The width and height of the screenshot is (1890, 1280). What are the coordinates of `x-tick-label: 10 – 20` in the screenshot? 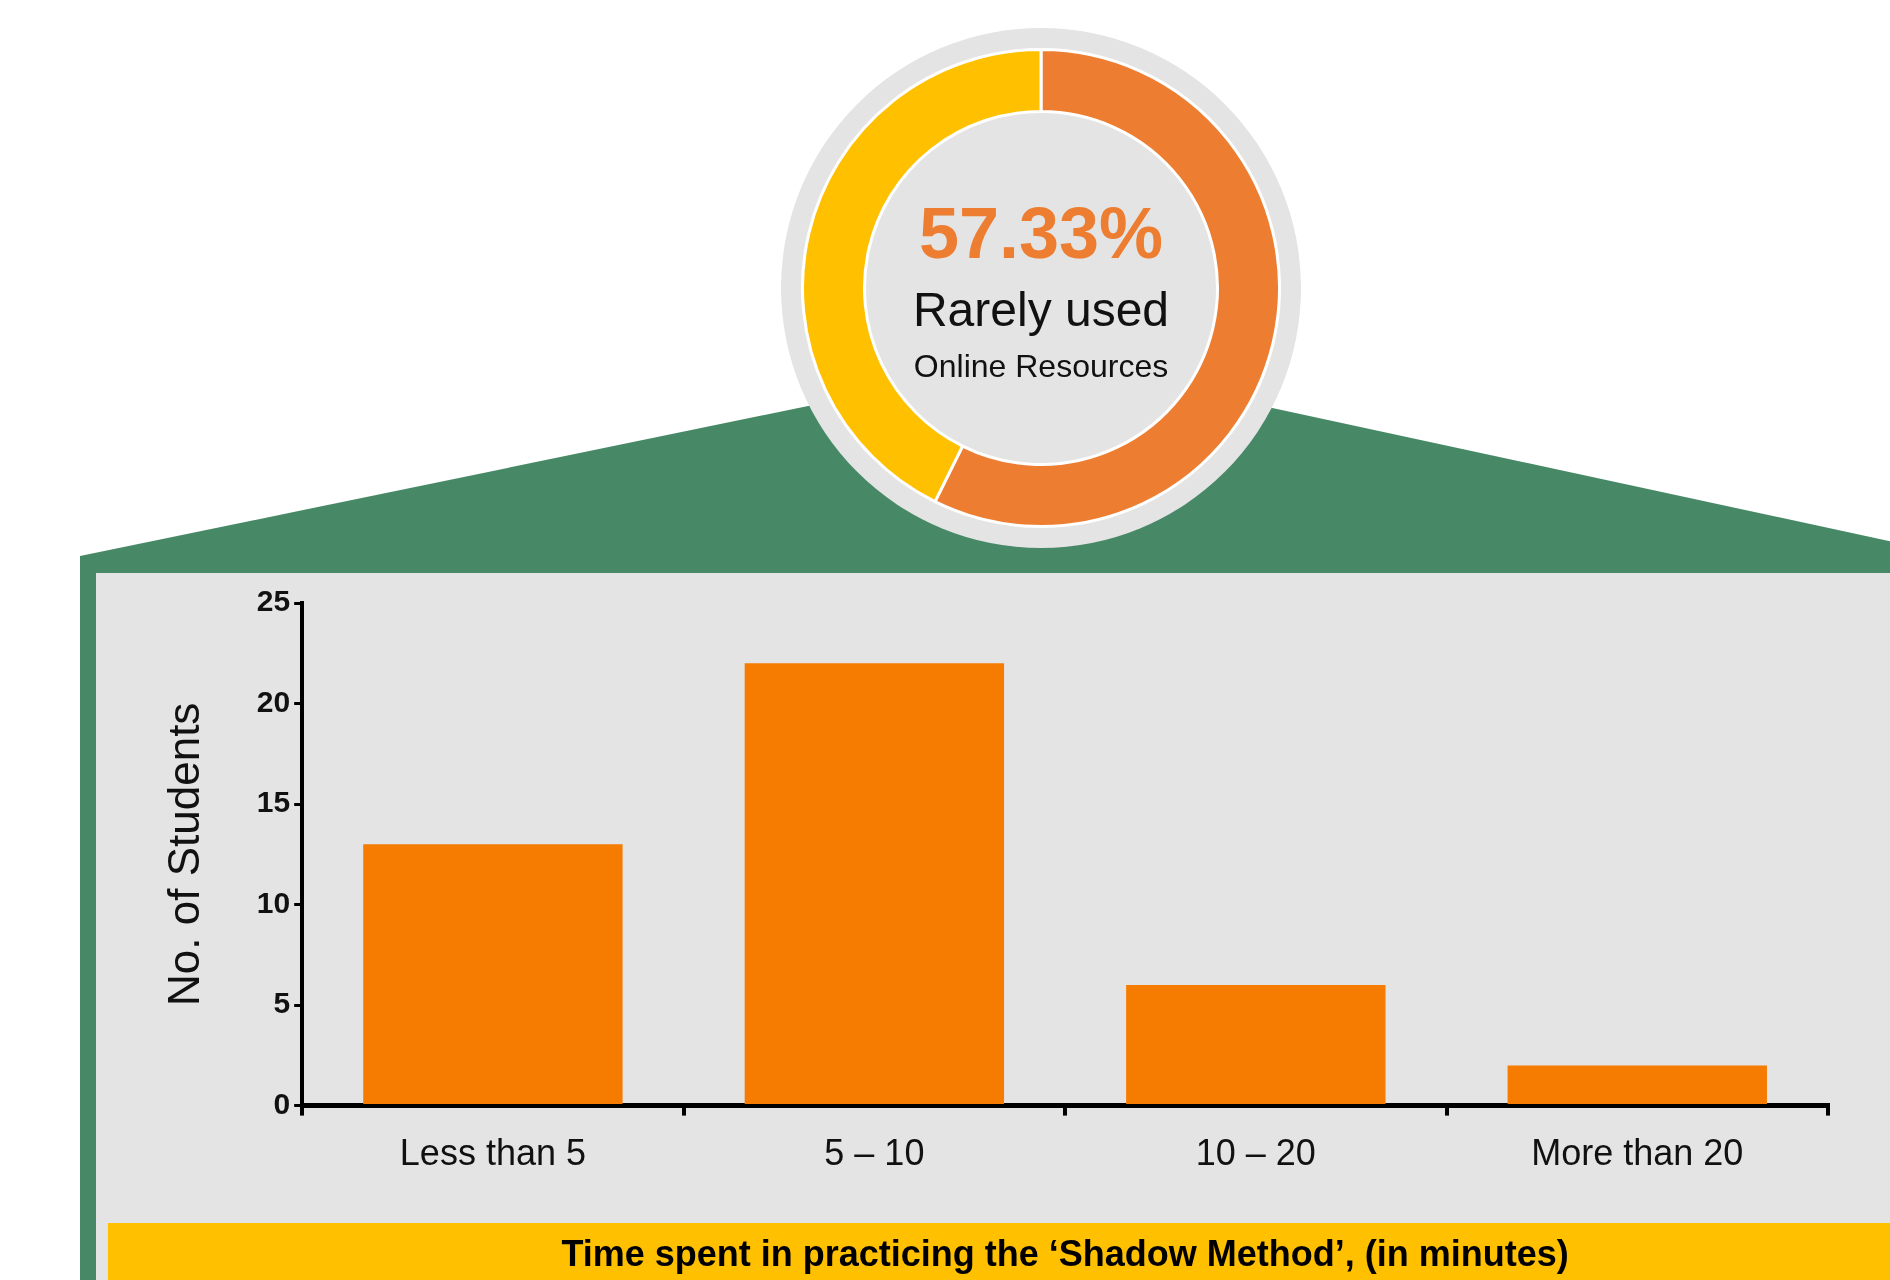 It's located at (1255, 1153).